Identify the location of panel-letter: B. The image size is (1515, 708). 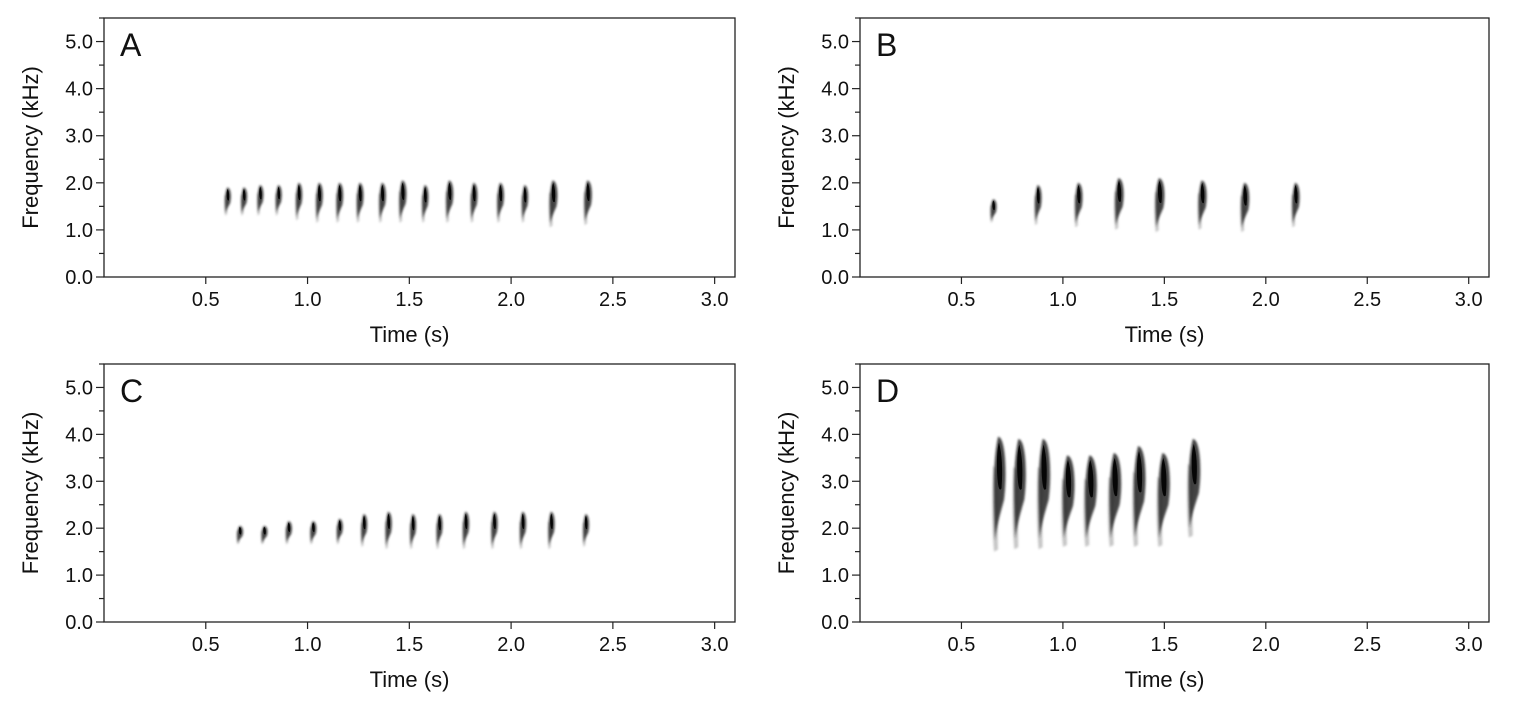
(886, 45).